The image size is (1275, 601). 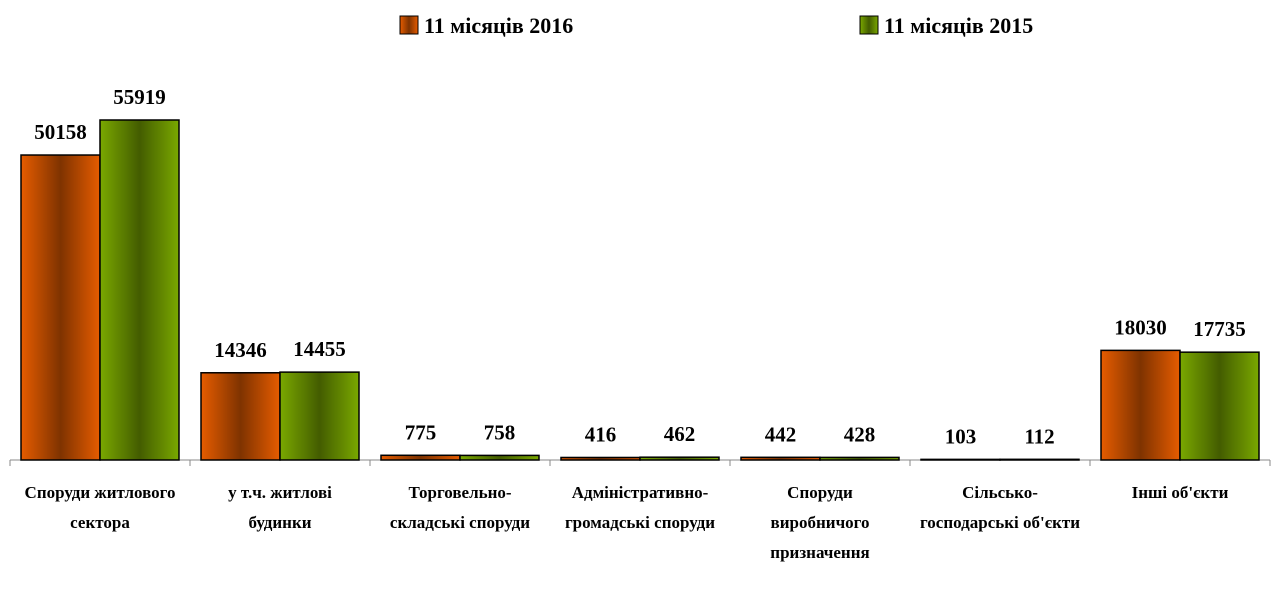 What do you see at coordinates (1180, 492) in the screenshot?
I see `x-tick-label: Інші об'єкти` at bounding box center [1180, 492].